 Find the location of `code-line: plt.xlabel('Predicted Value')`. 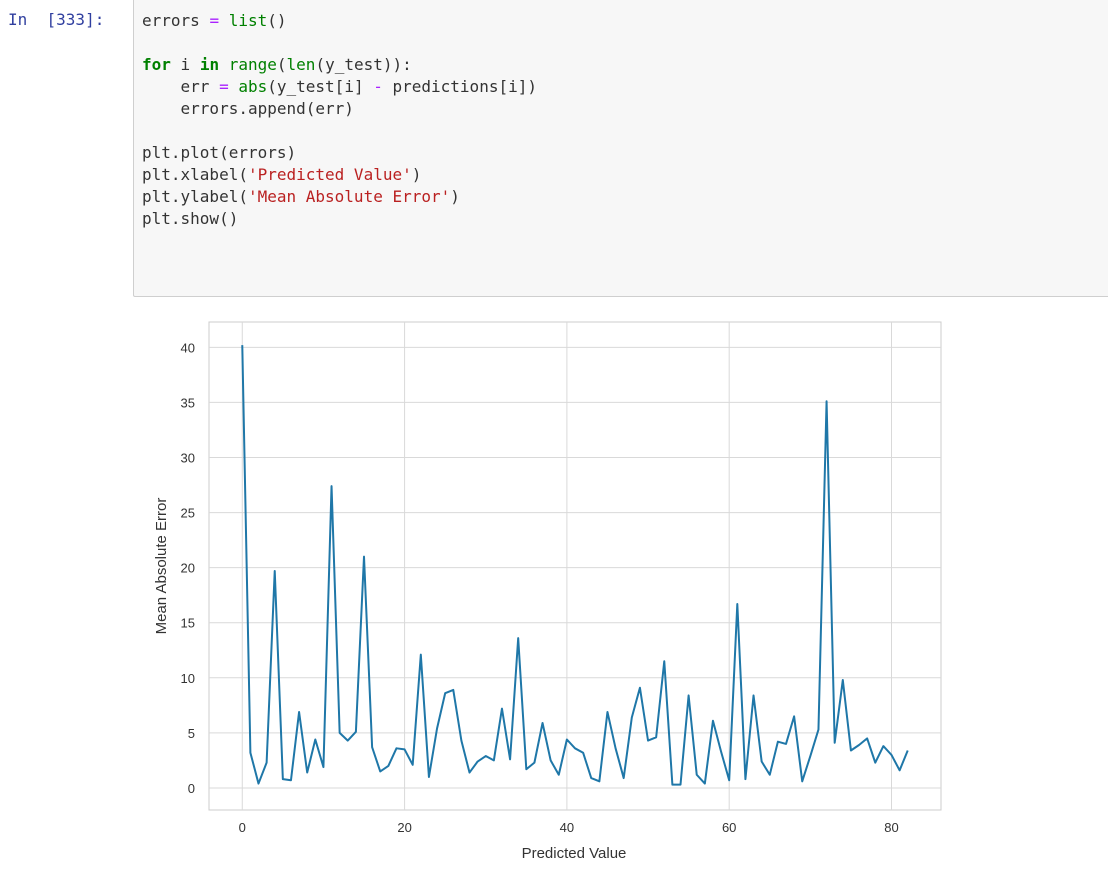

code-line: plt.xlabel('Predicted Value') is located at coordinates (339, 175).